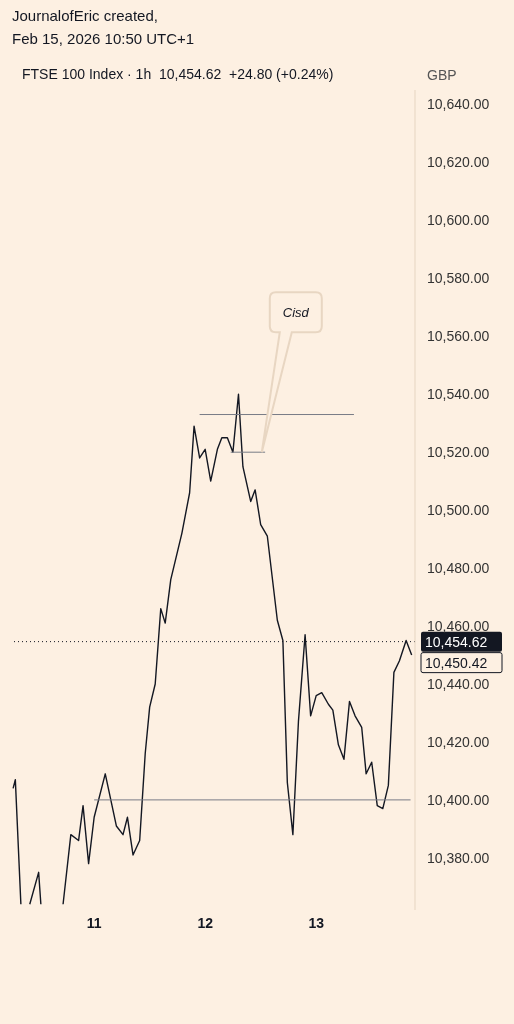  What do you see at coordinates (456, 662) in the screenshot?
I see `text: 10,450.42` at bounding box center [456, 662].